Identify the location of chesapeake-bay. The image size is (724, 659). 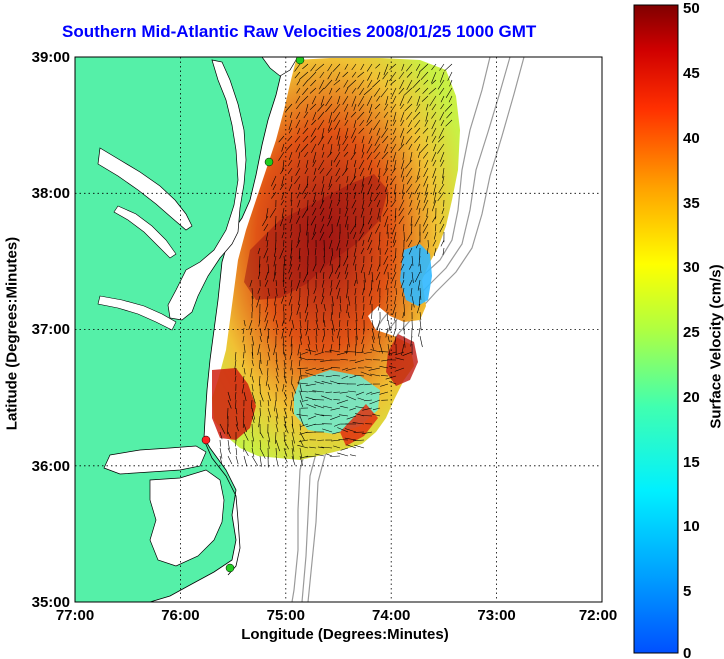
(207, 190).